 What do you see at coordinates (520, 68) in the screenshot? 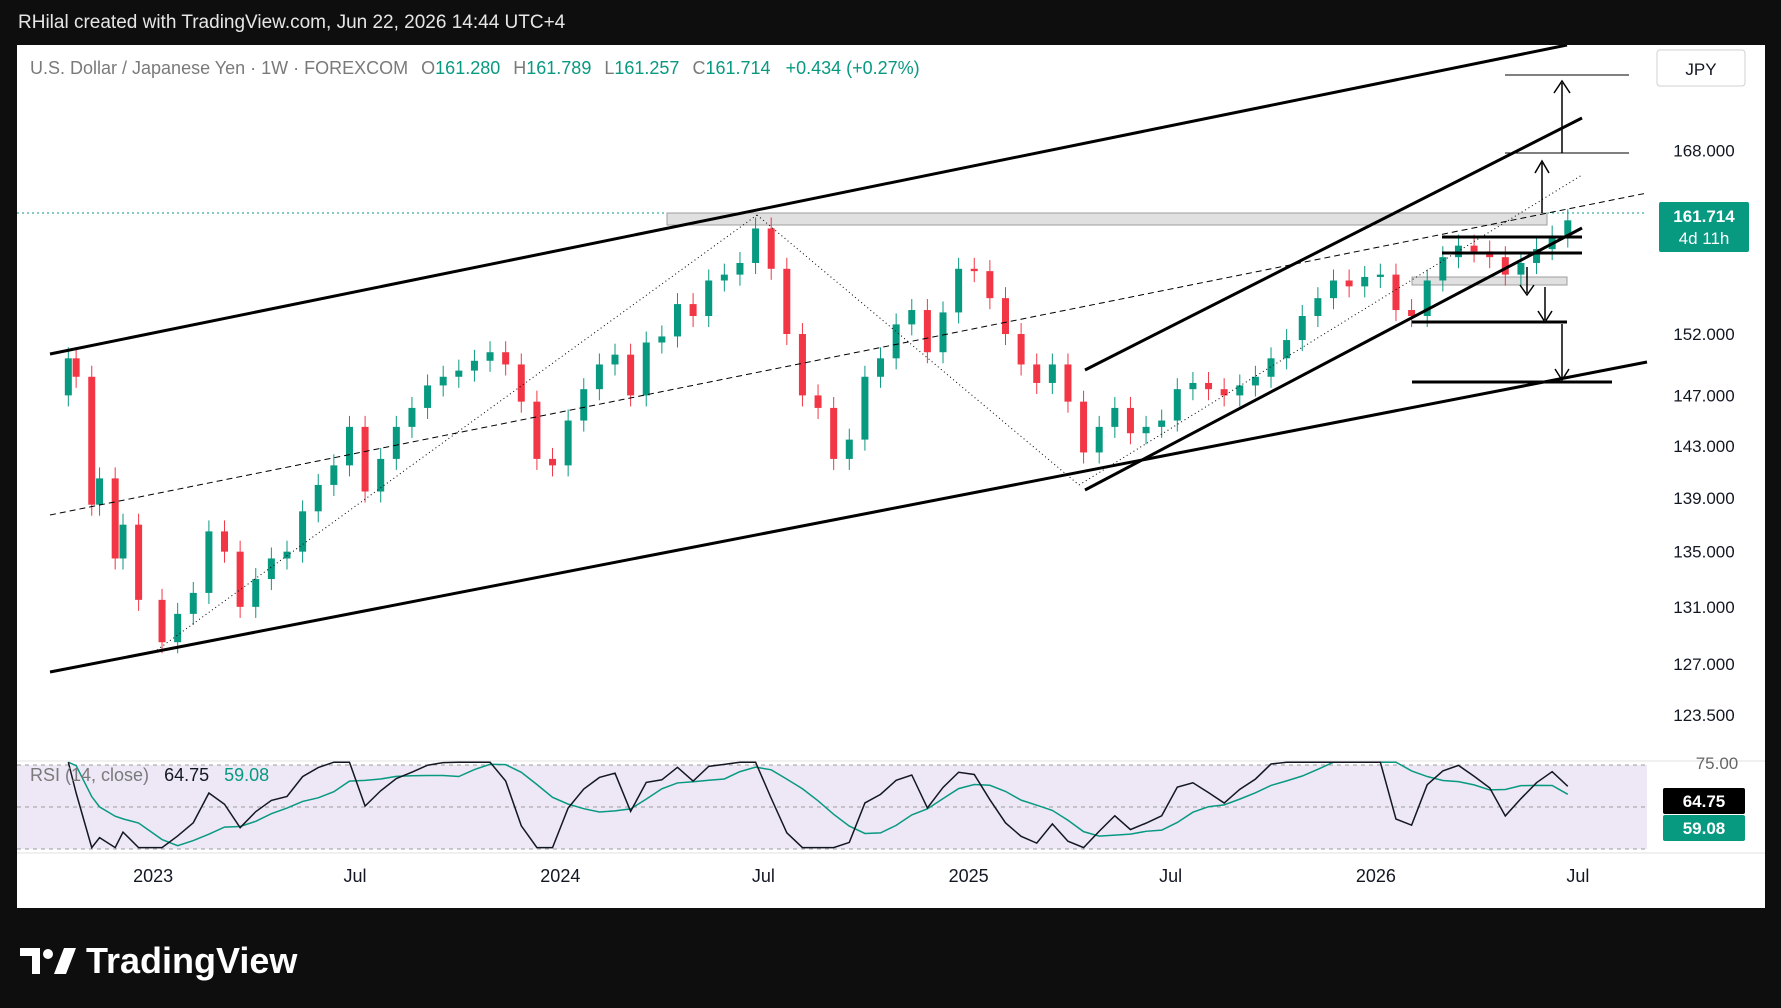
I see `legend-high-label: H` at bounding box center [520, 68].